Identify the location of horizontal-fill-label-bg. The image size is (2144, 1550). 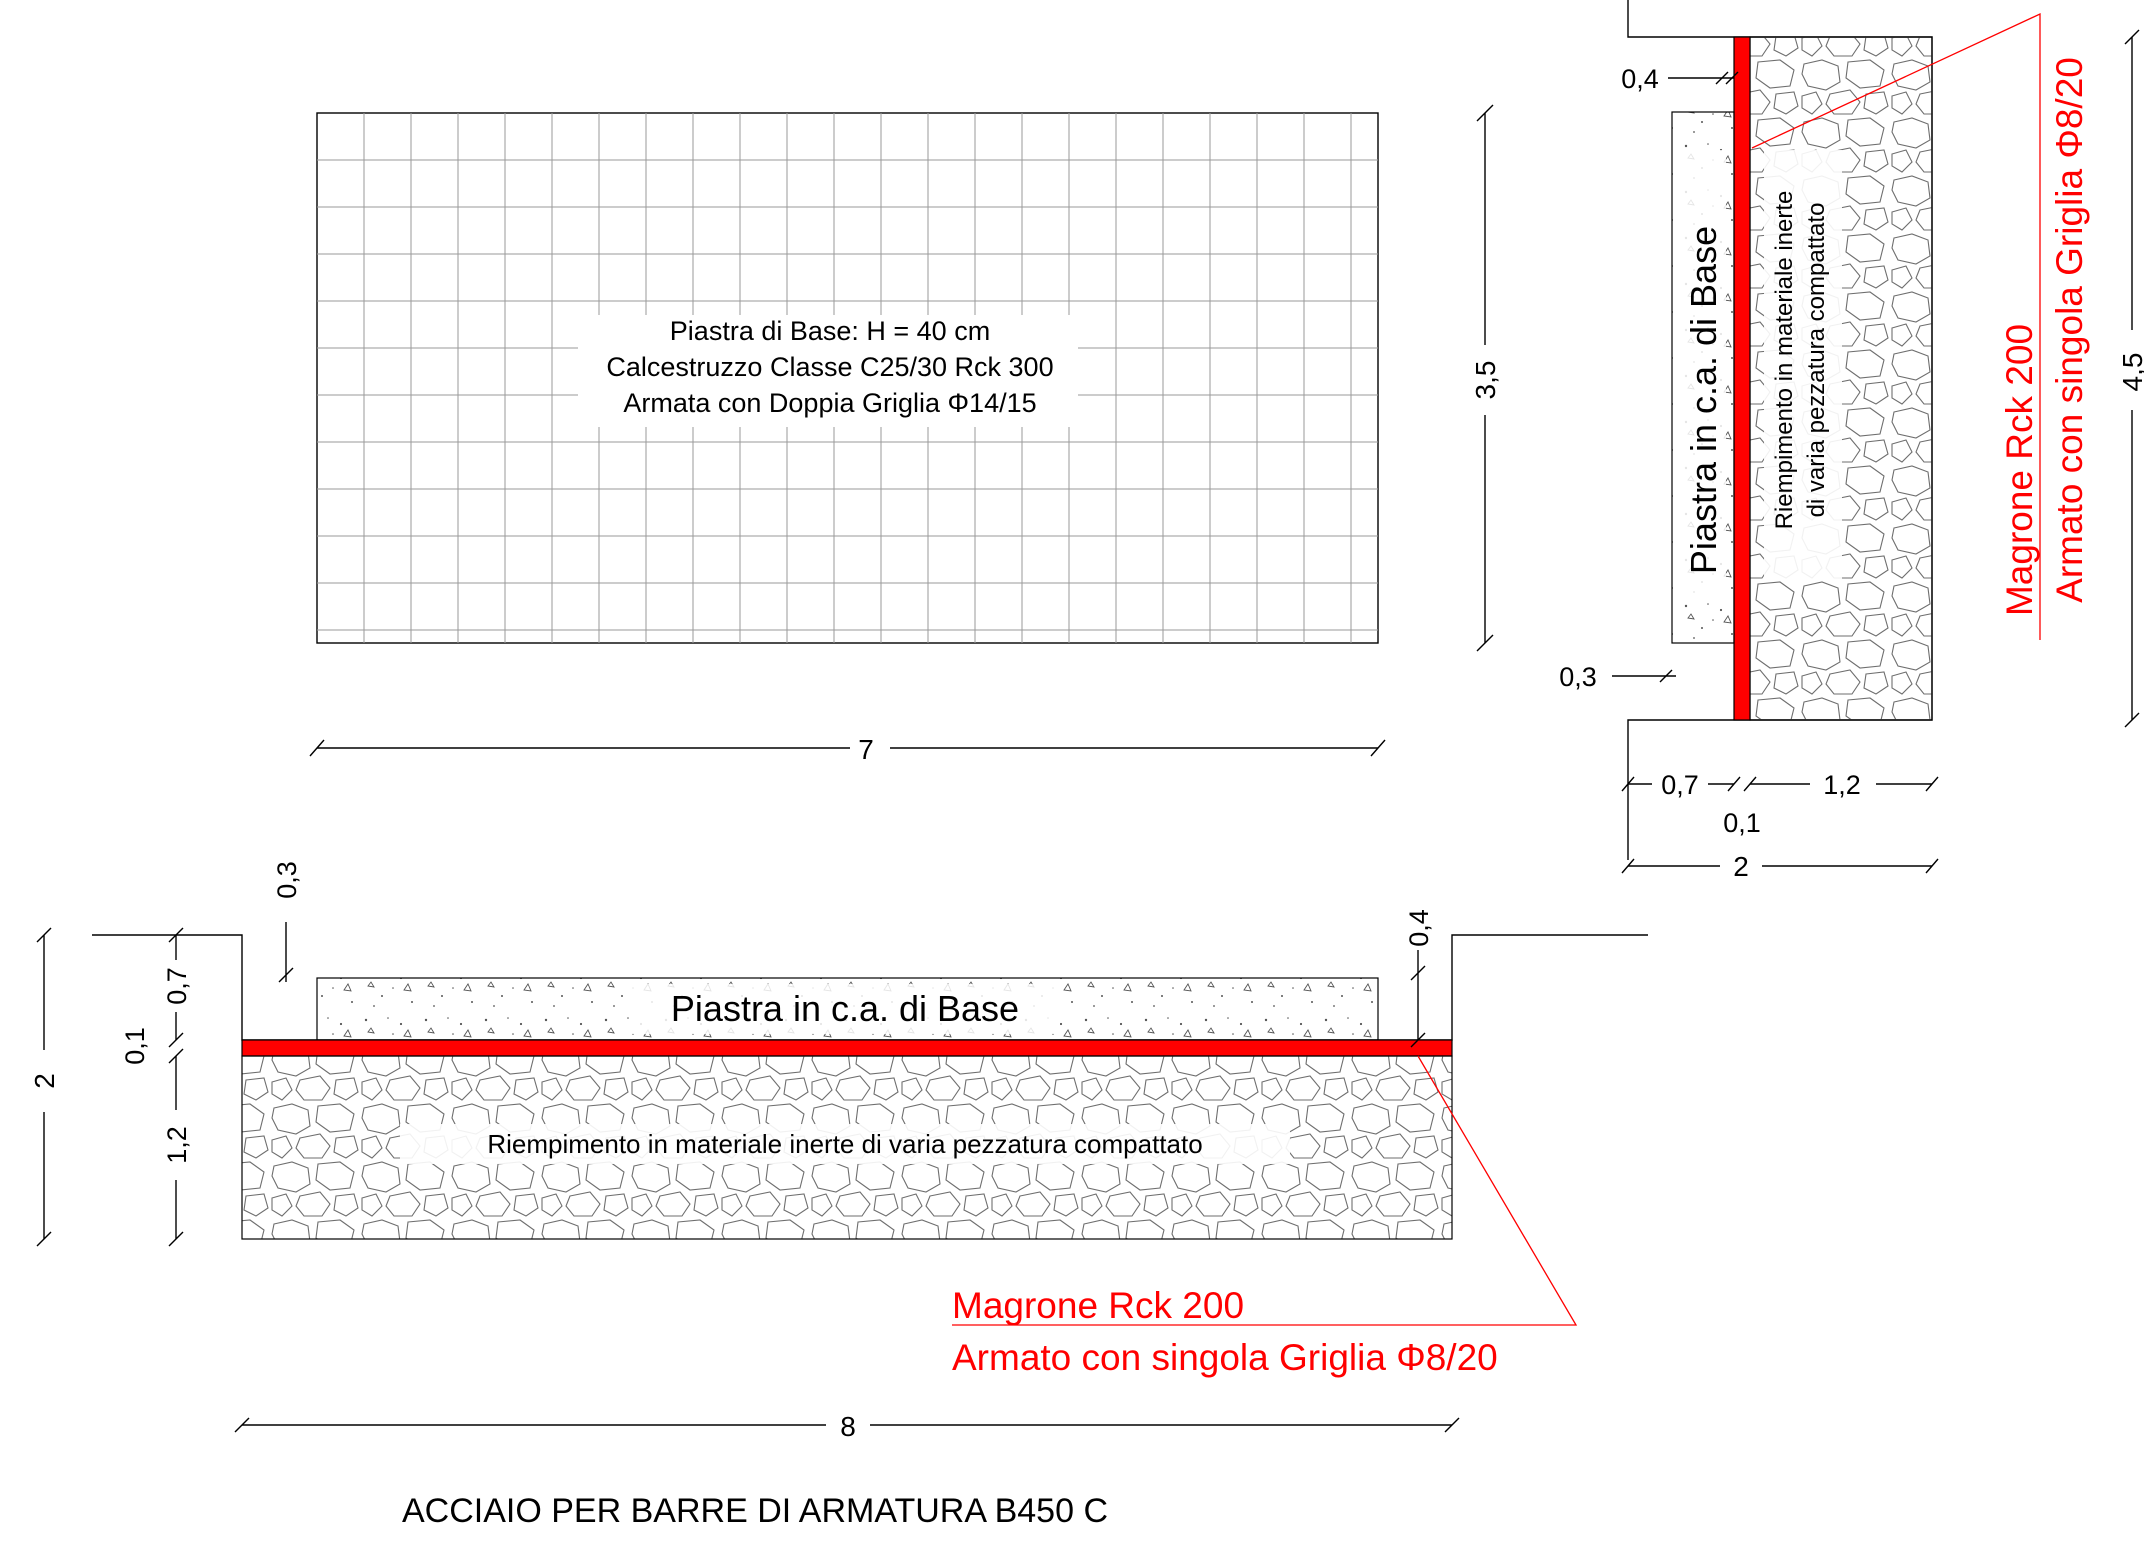
(845, 1144).